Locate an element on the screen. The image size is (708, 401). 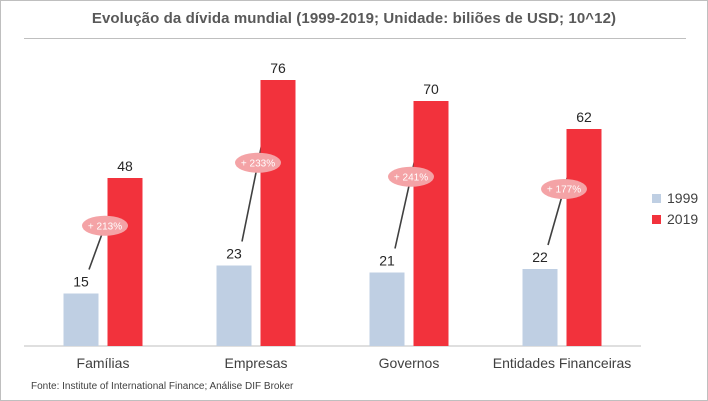
category-label-entidades-financeiras: Entidades Financeiras is located at coordinates (562, 363).